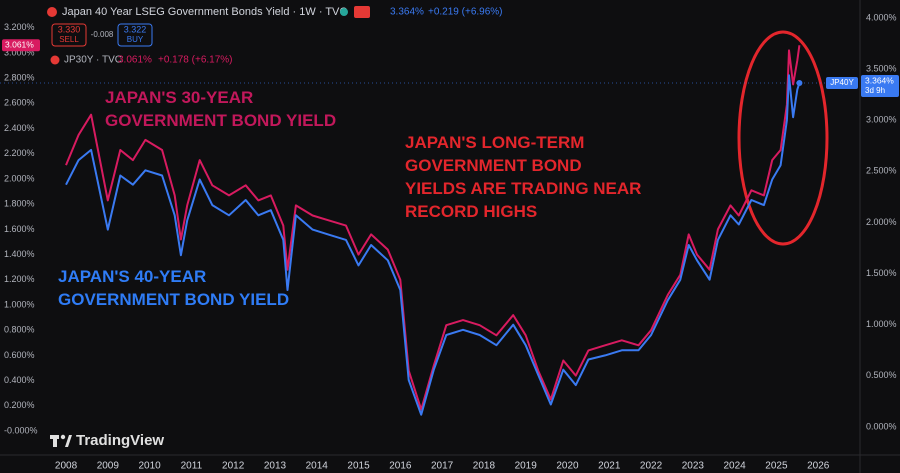 The image size is (900, 473). What do you see at coordinates (19, 304) in the screenshot?
I see `y-tick-label: 1.000%` at bounding box center [19, 304].